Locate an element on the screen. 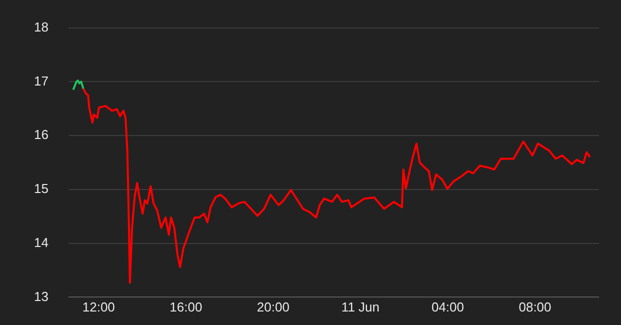  y-tick-label: 15 is located at coordinates (41, 188).